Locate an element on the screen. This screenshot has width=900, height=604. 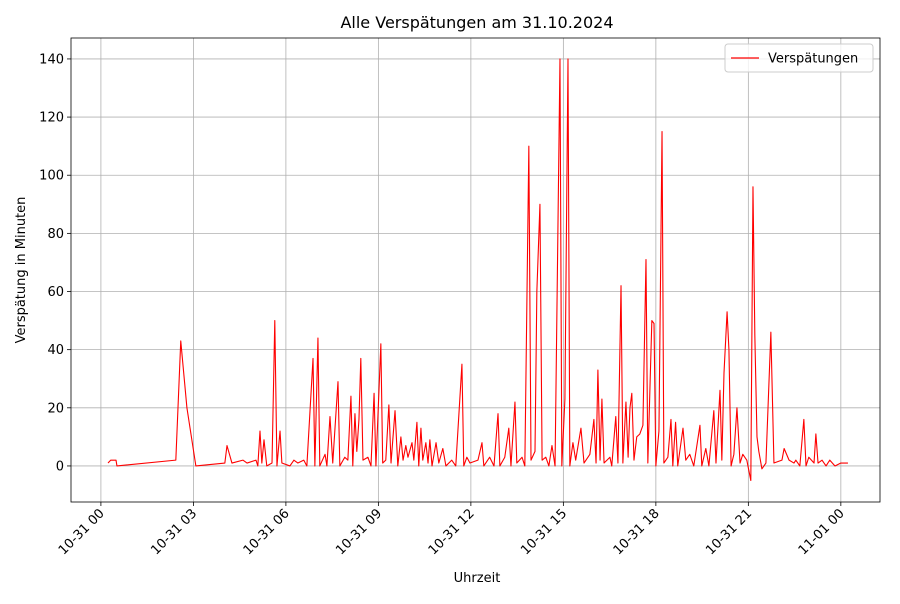
legend-box is located at coordinates (799, 58).